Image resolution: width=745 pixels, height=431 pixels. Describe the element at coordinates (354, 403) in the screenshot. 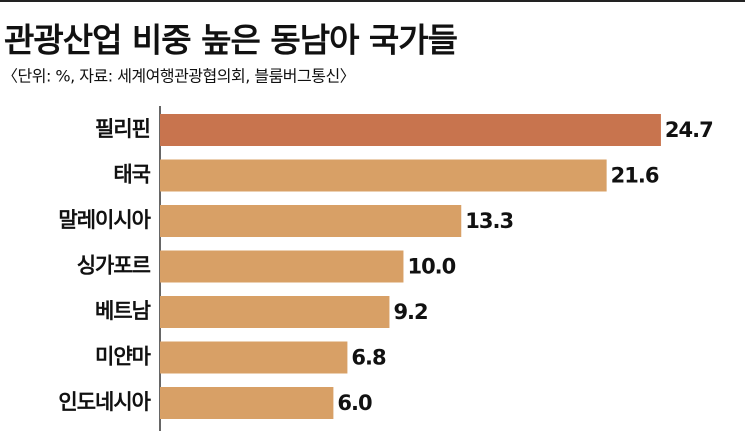

I see `value-label: 6.0` at that location.